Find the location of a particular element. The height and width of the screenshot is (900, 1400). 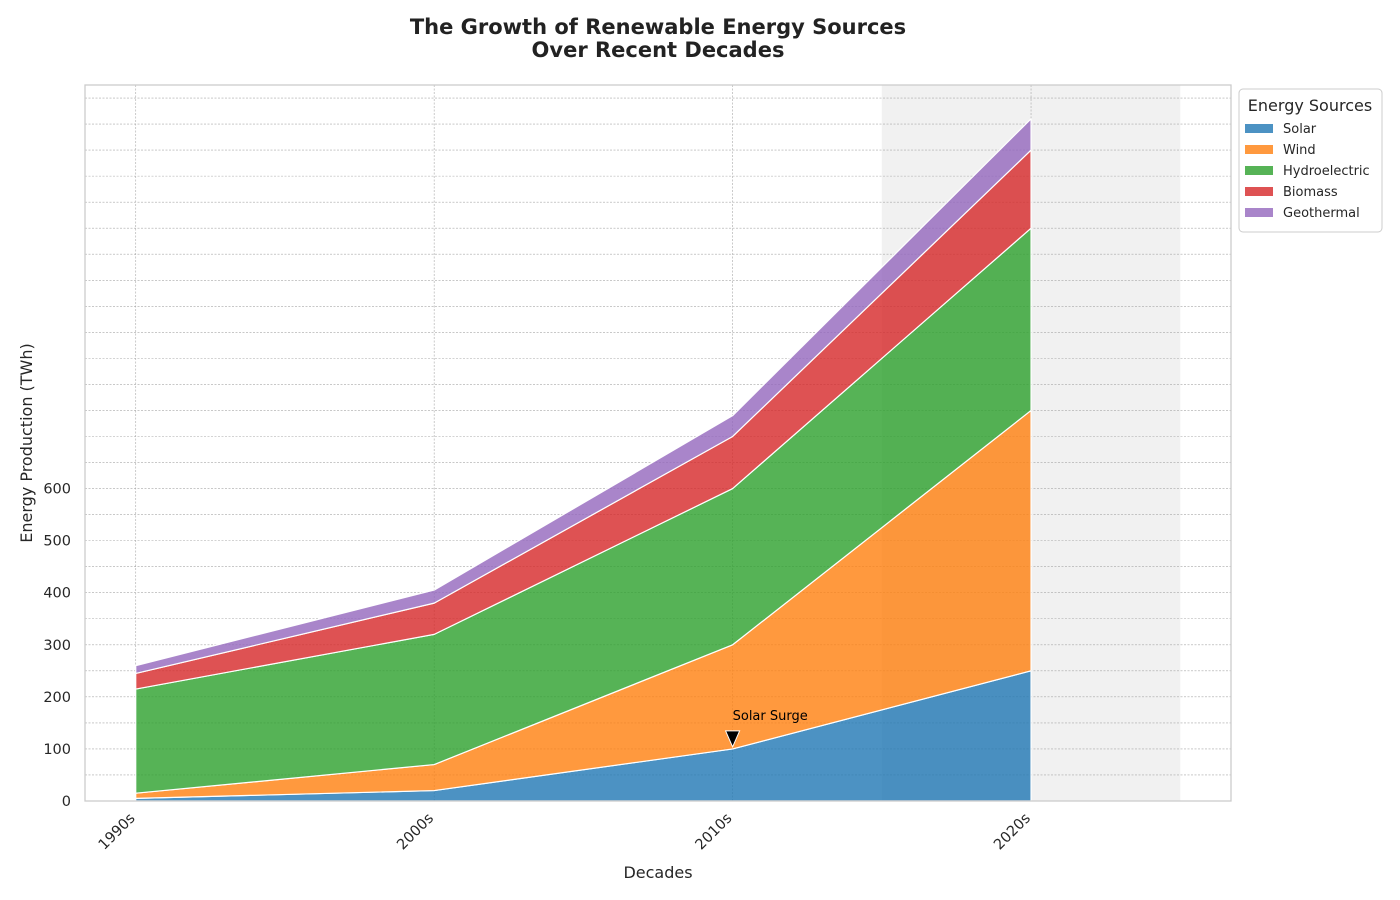

legend-label-hydroelectric: Hydroelectric is located at coordinates (1326, 171).